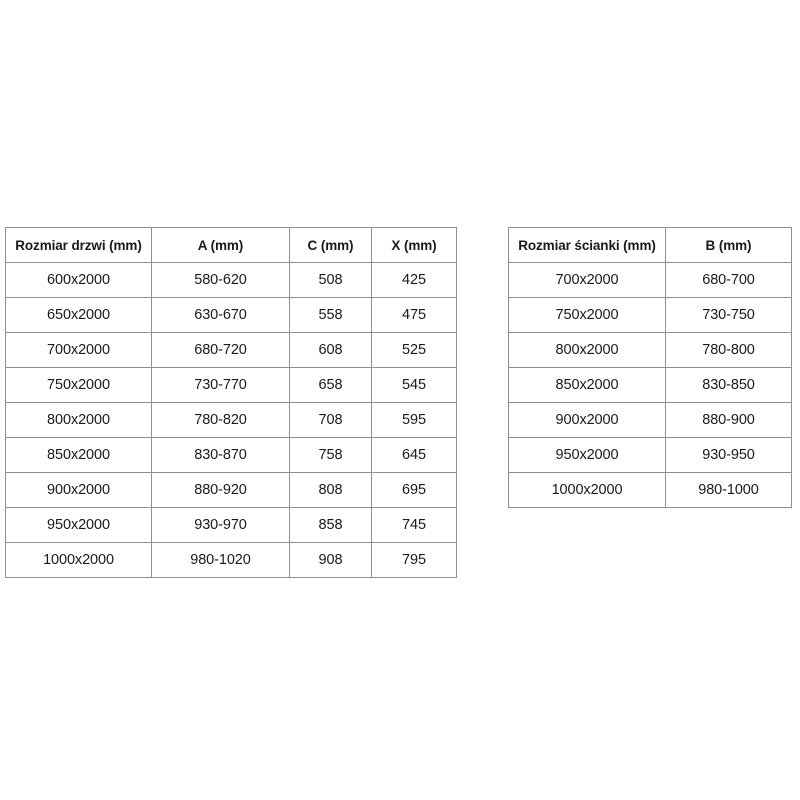 This screenshot has width=800, height=800. I want to click on doors-cell-c: 758, so click(330, 455).